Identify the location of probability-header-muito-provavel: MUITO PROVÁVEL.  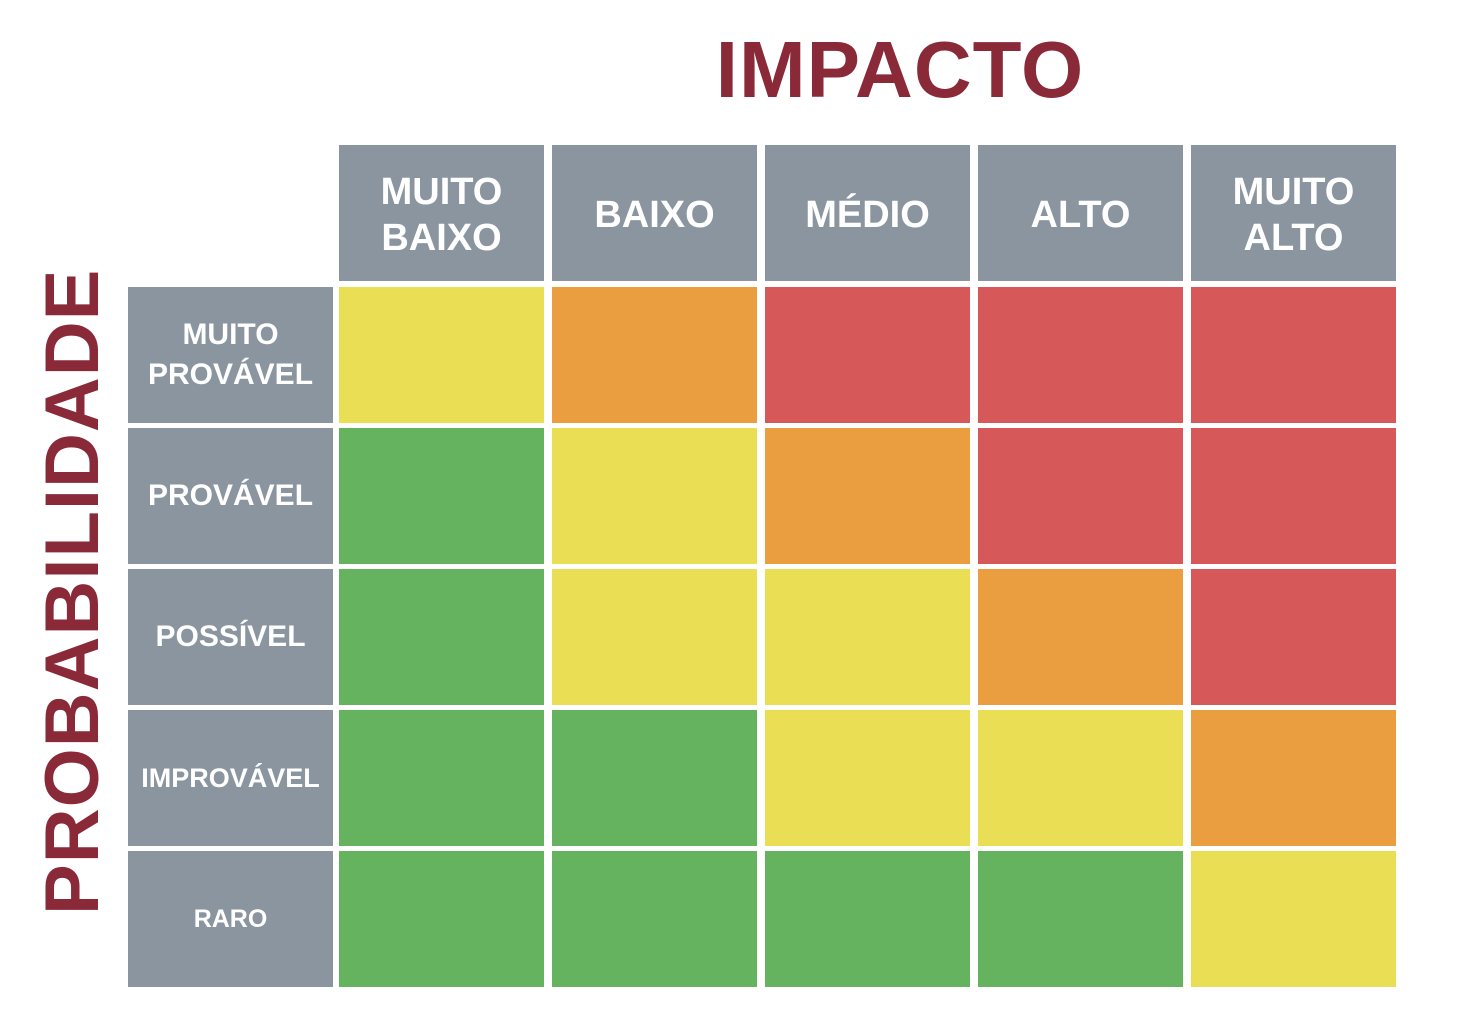
(230, 355).